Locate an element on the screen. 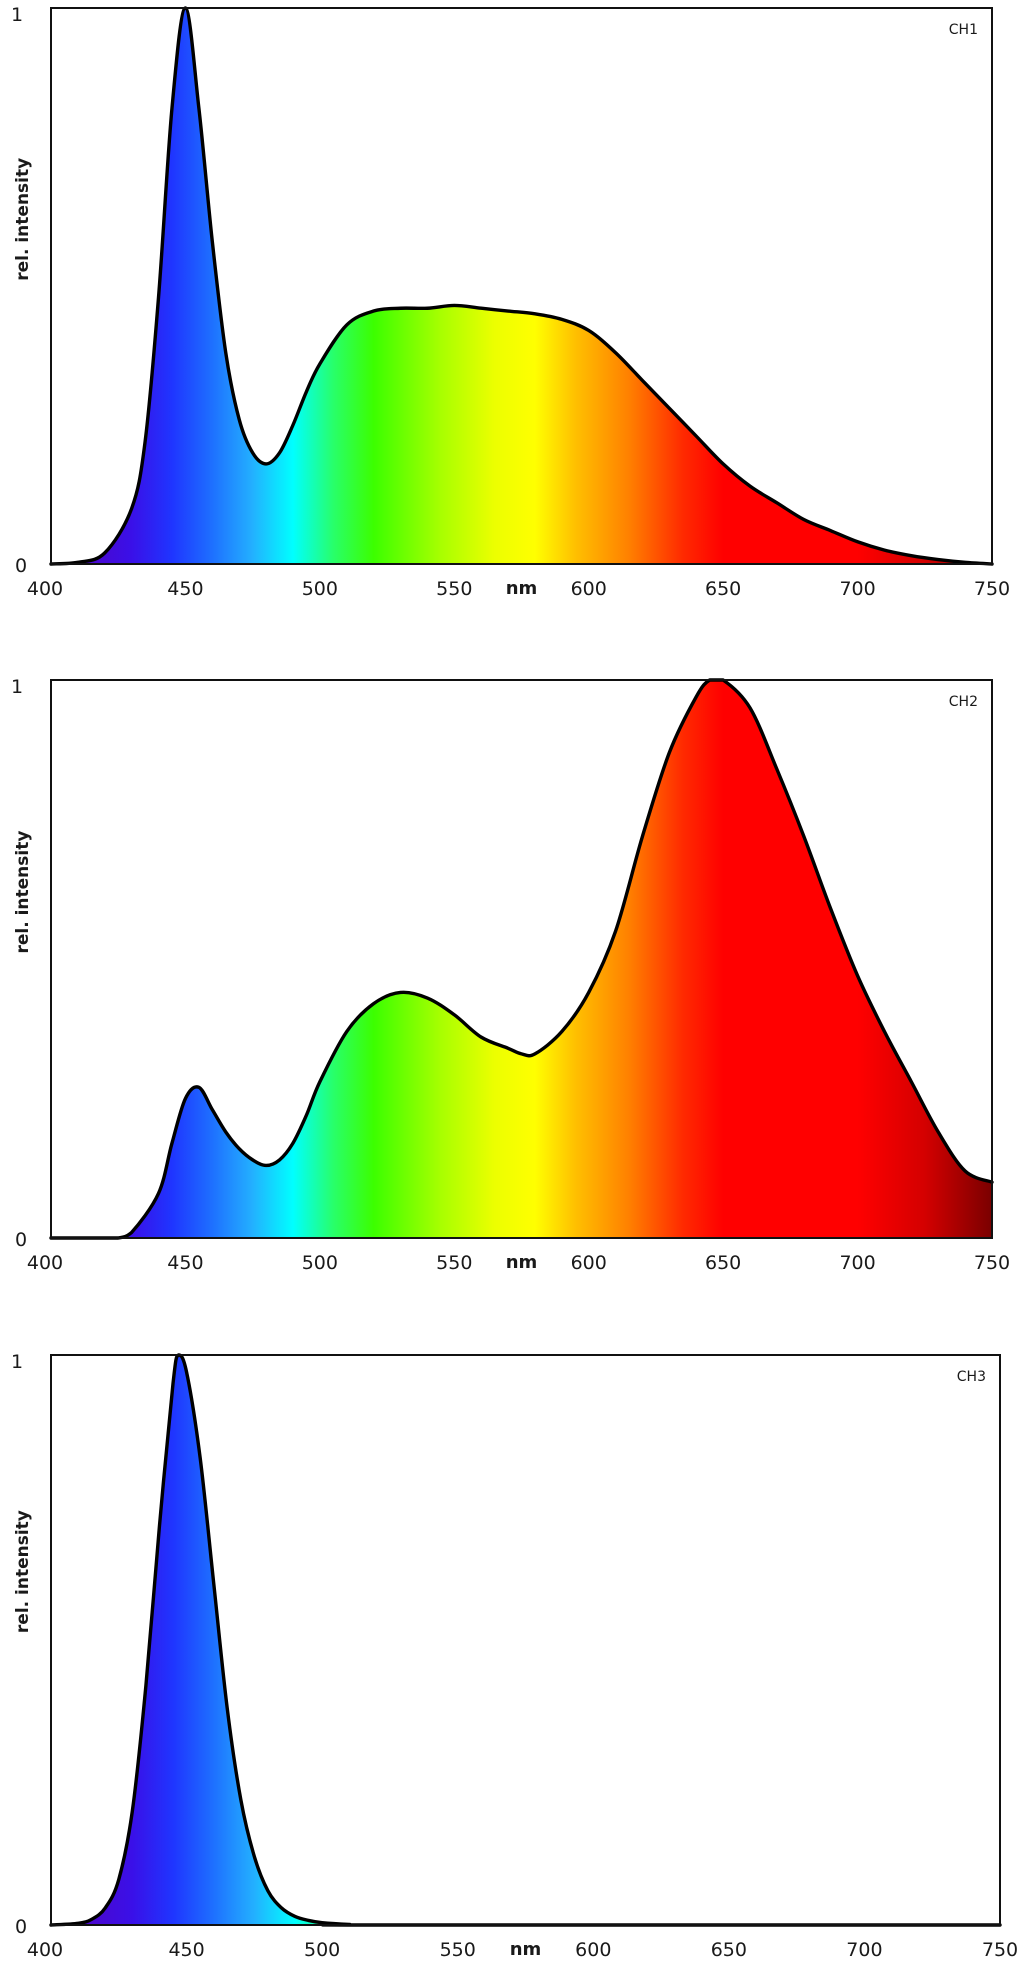 The image size is (1024, 1968). channel-label: CH1 is located at coordinates (963, 30).